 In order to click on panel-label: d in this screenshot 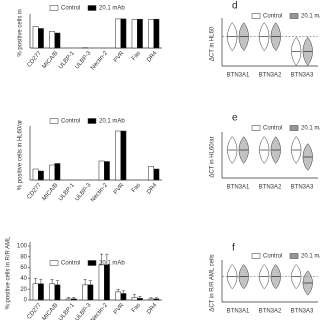, I will do `click(235, 6)`.